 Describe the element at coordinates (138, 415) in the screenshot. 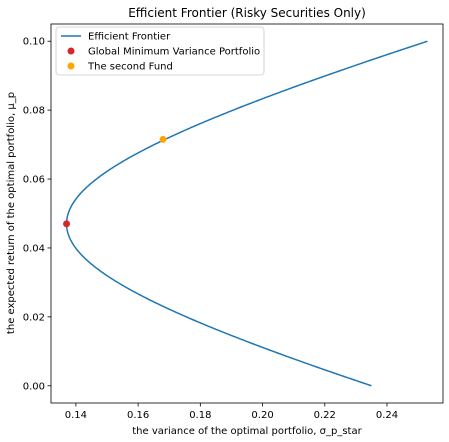

I see `x-tick-label: 0.16` at that location.